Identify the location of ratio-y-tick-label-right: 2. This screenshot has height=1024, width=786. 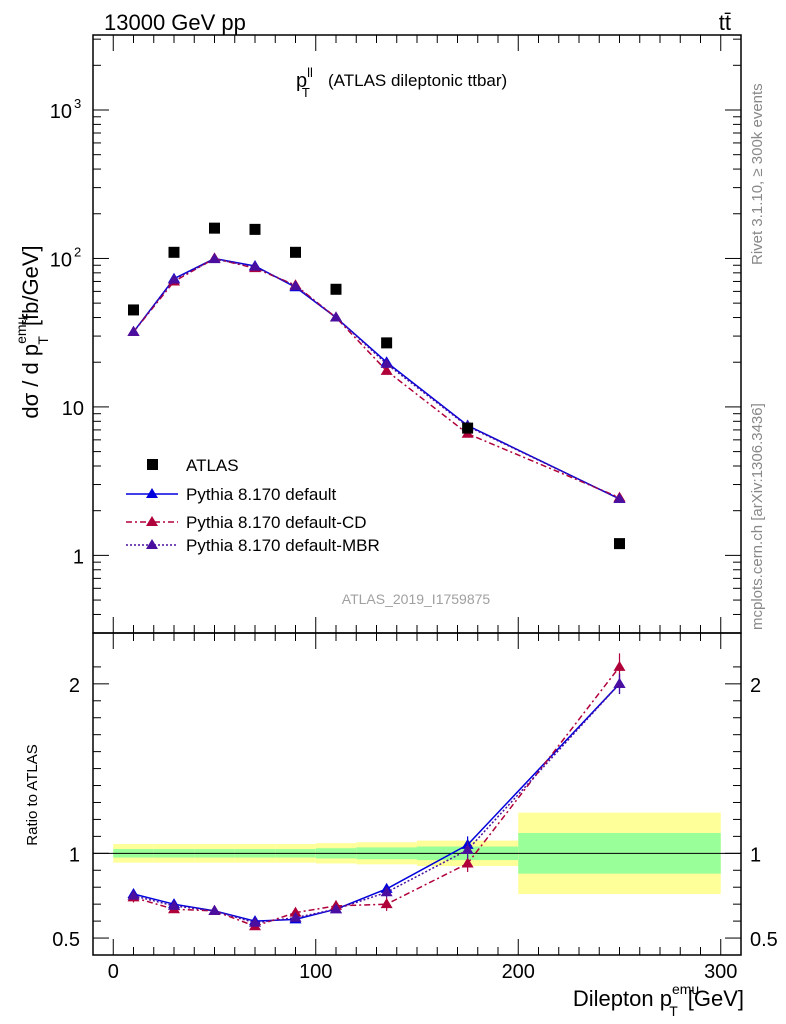
(755, 686).